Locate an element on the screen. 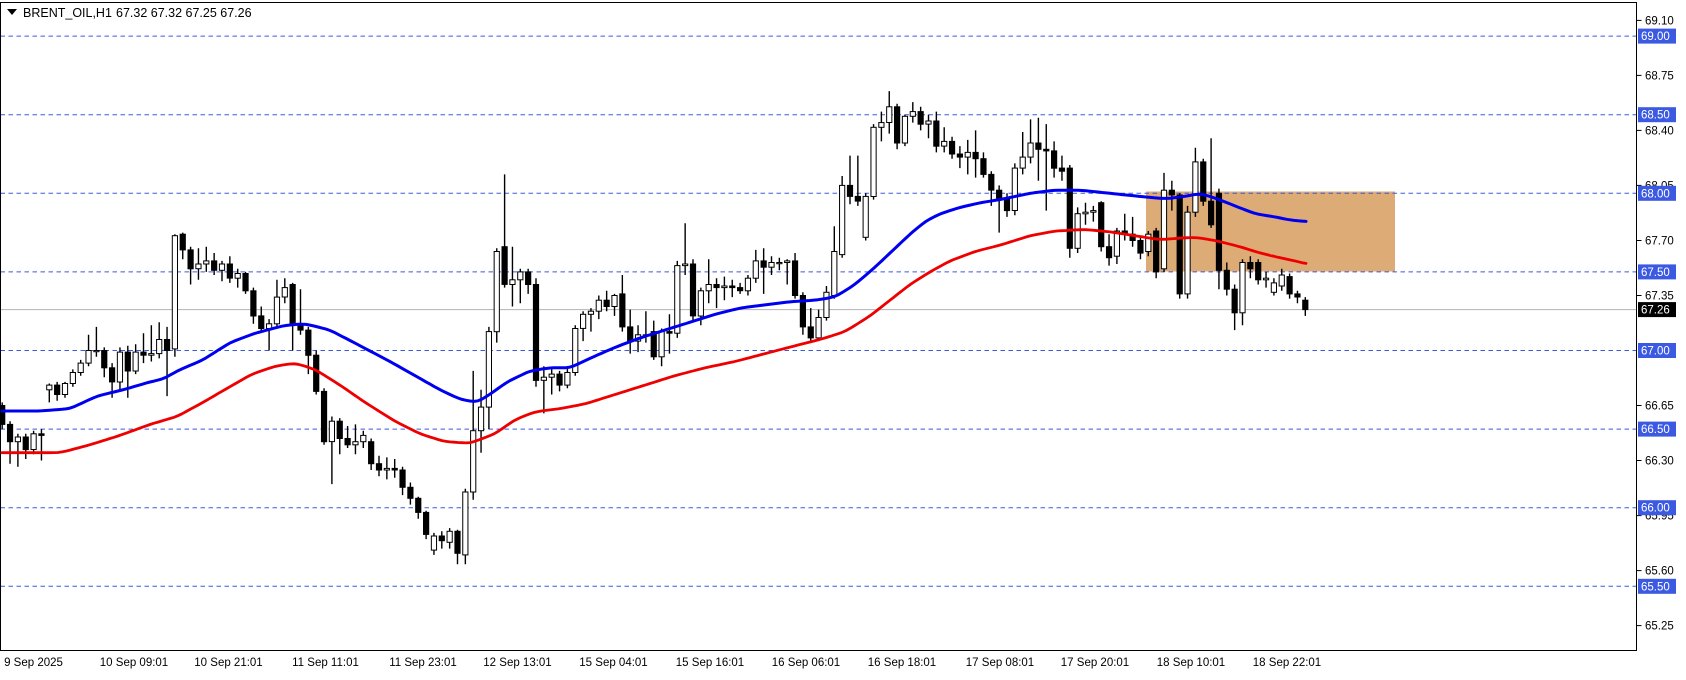  svg-text: 66.00 is located at coordinates (1655, 509).